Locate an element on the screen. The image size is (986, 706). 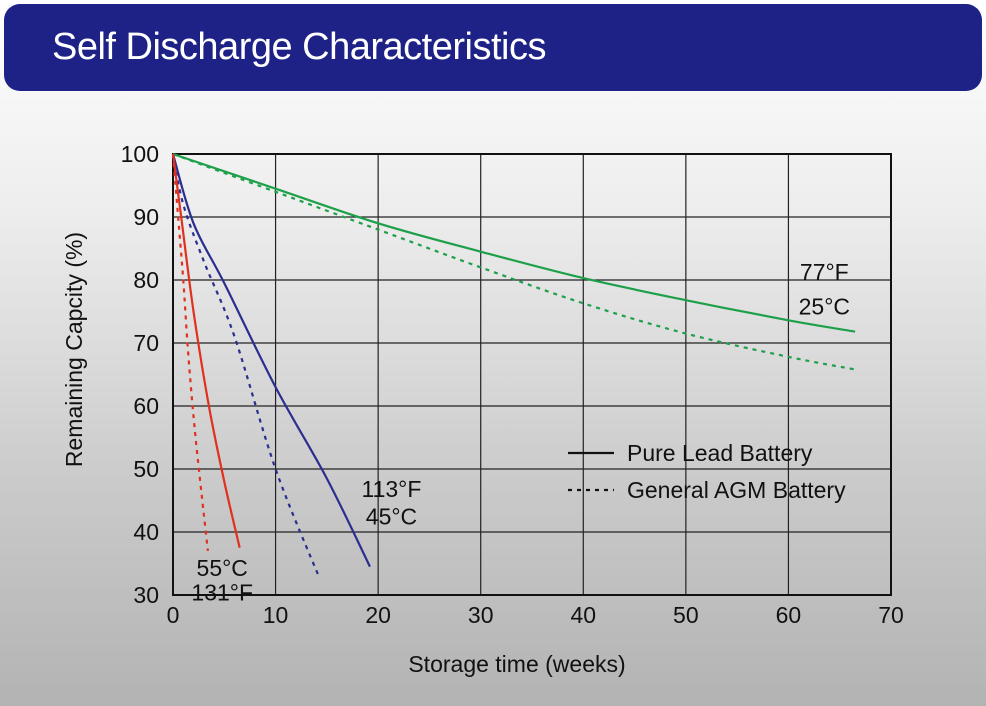
annotation-a45c: 45°C is located at coordinates (391, 516).